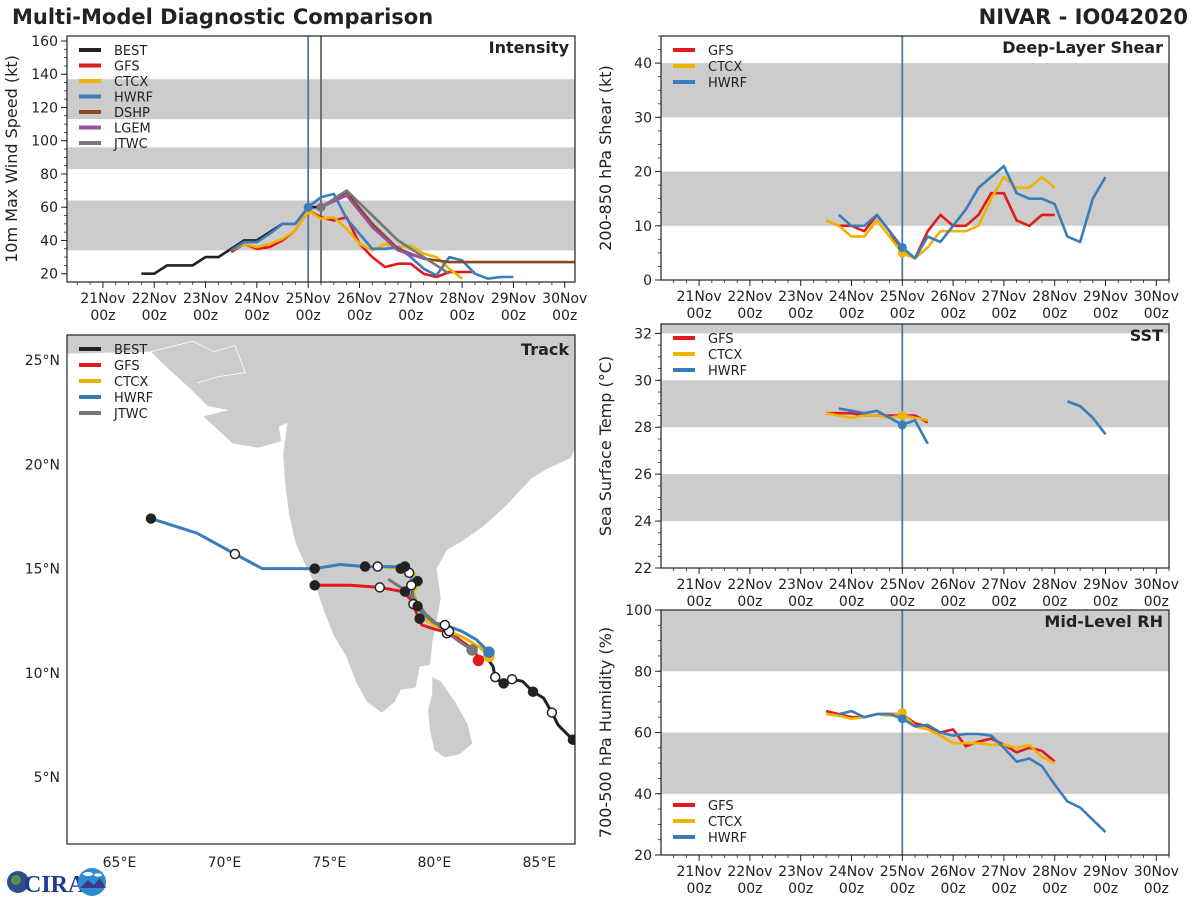 This screenshot has height=900, width=1200. I want to click on x-tick-label-date: 27Nov, so click(1003, 872).